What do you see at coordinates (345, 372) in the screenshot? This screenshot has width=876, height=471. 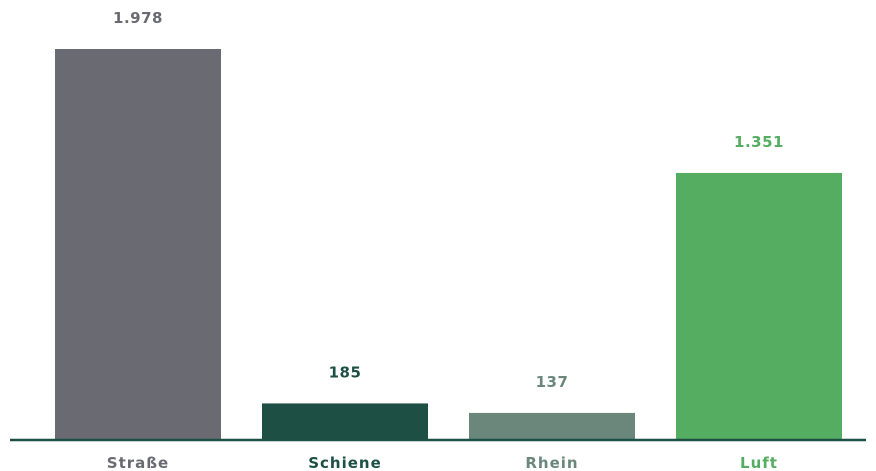 I see `value-label-schiene: 185` at bounding box center [345, 372].